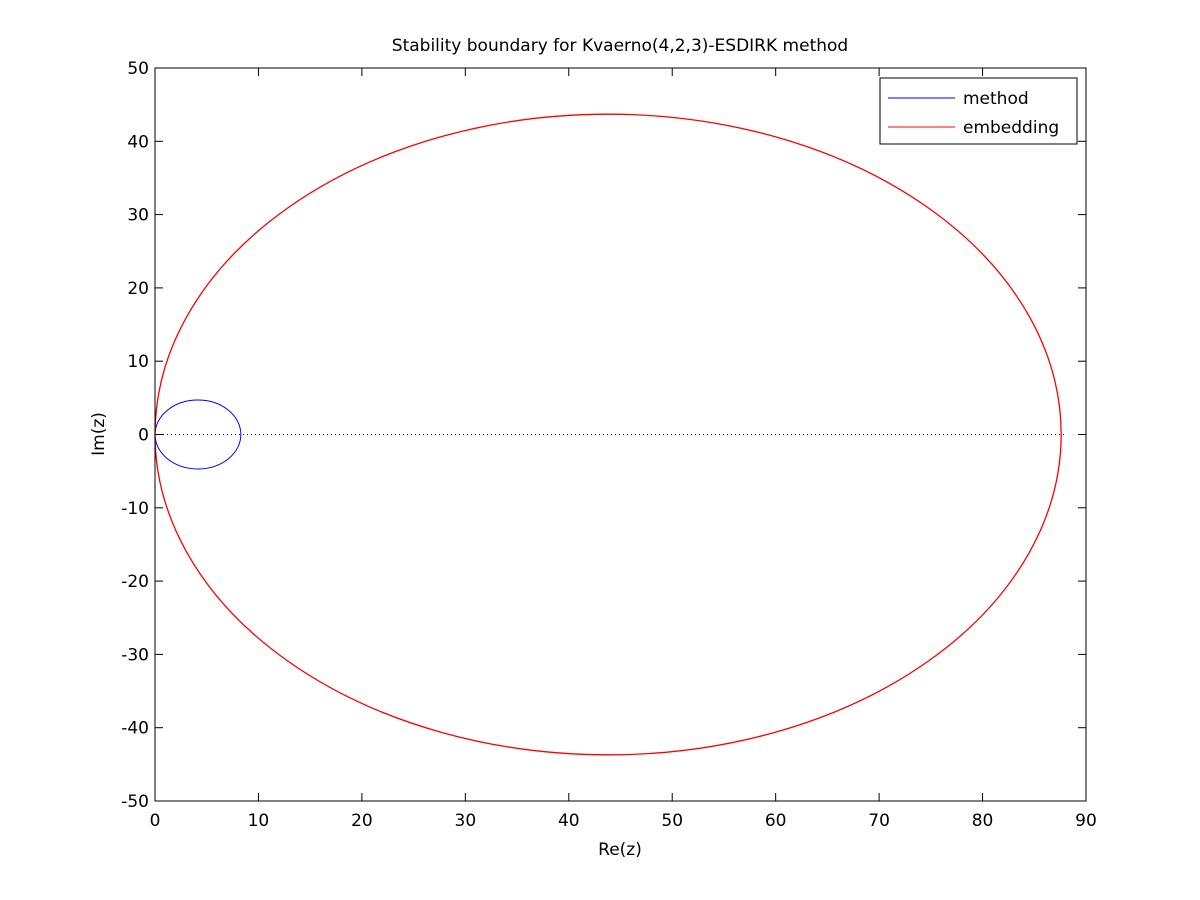 The width and height of the screenshot is (1200, 900). Describe the element at coordinates (135, 582) in the screenshot. I see `y-tick-label: -20` at that location.